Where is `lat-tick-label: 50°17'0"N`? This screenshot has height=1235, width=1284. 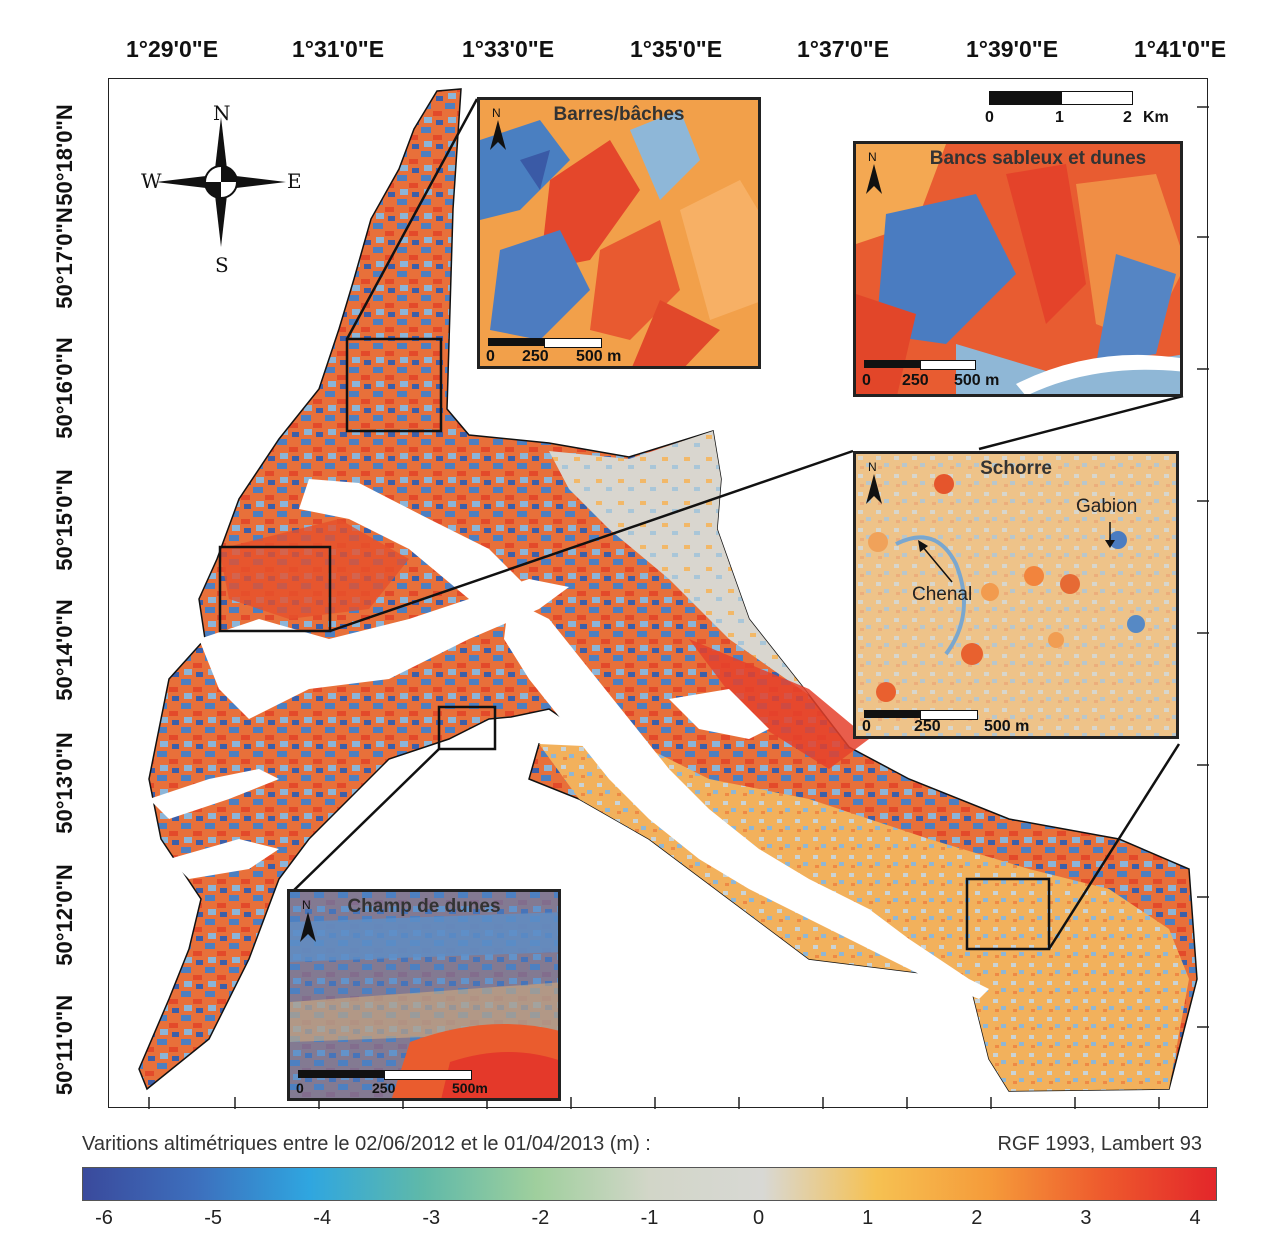 lat-tick-label: 50°17'0"N is located at coordinates (64, 258).